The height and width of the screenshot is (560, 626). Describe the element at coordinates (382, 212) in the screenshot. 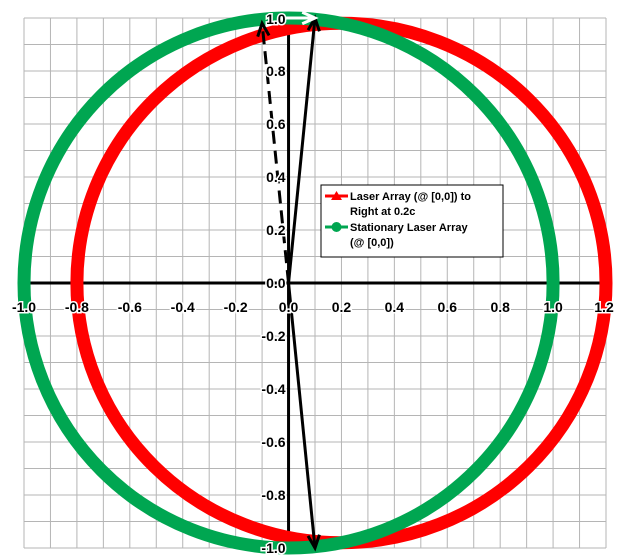

I see `legend-label-moving-l2: Right at 0.2c` at that location.